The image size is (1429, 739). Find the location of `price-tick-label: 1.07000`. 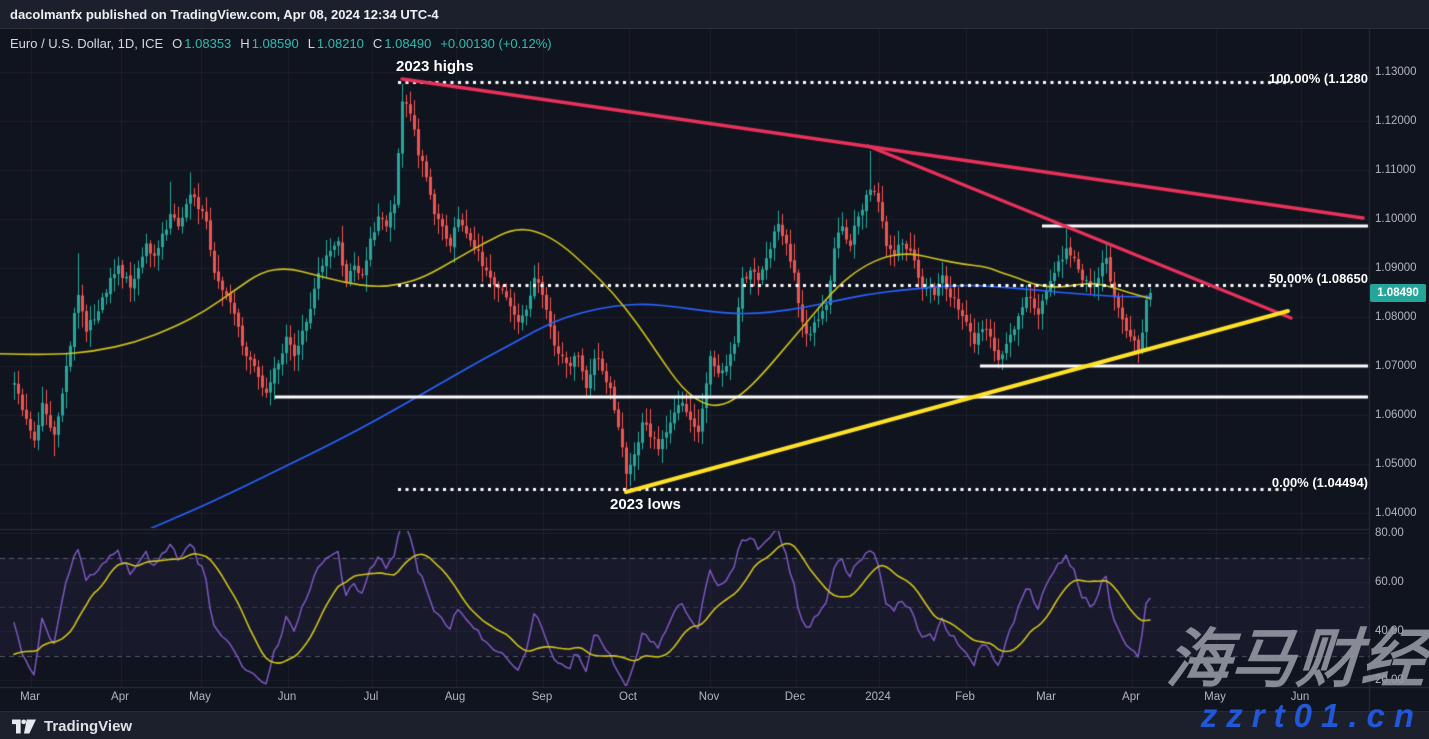

price-tick-label: 1.07000 is located at coordinates (1396, 366).